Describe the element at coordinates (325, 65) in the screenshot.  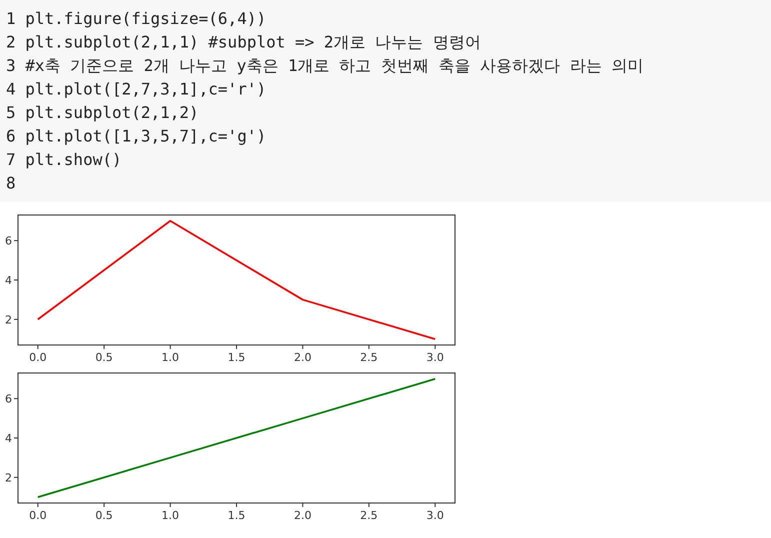
I see `text: 3 #x축 기준으로 2개 나누고 y축은 1개로 하고 첫번째 축을 사용하겠다 라는 의미` at that location.